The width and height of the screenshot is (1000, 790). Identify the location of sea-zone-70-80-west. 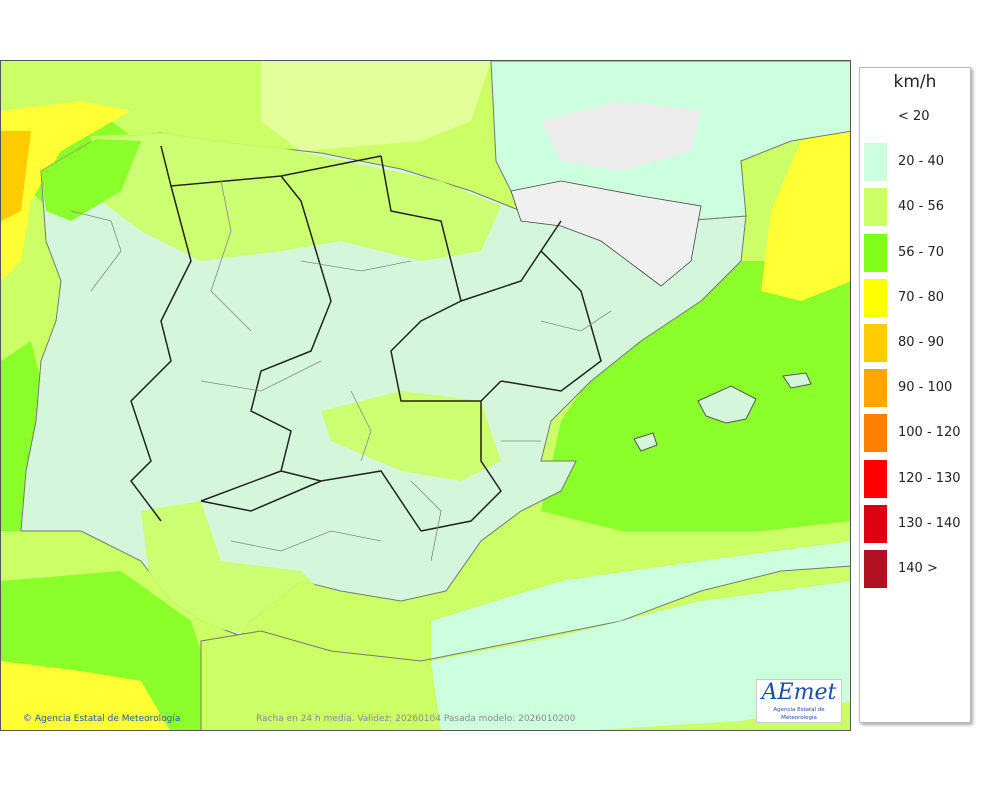
(66, 191).